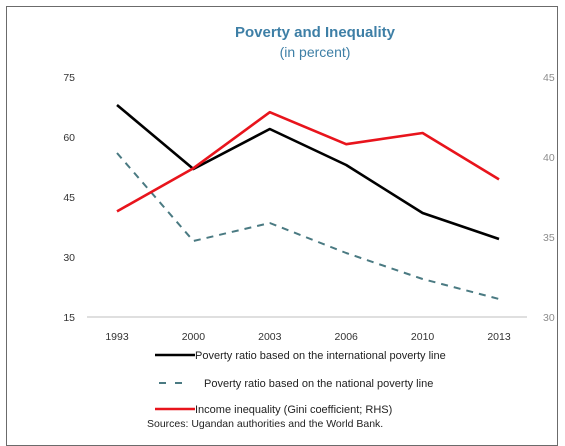  I want to click on y-tick-label: 75, so click(69, 78).